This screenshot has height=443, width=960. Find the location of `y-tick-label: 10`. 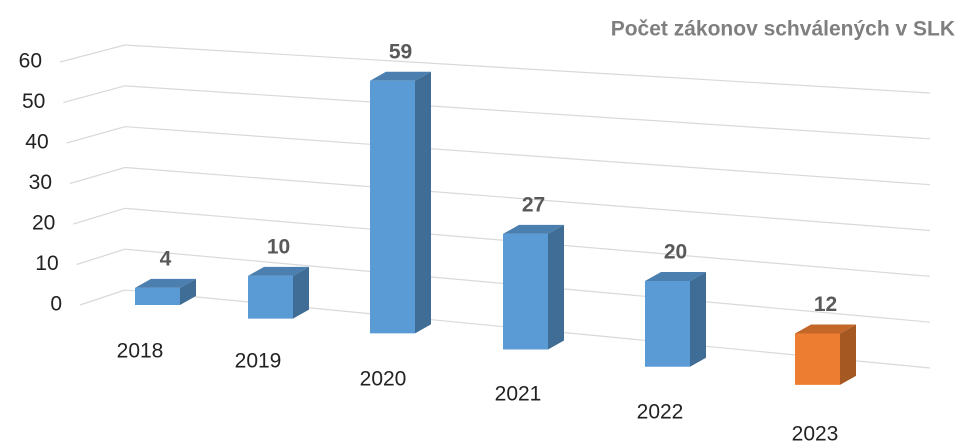

y-tick-label: 10 is located at coordinates (46, 263).